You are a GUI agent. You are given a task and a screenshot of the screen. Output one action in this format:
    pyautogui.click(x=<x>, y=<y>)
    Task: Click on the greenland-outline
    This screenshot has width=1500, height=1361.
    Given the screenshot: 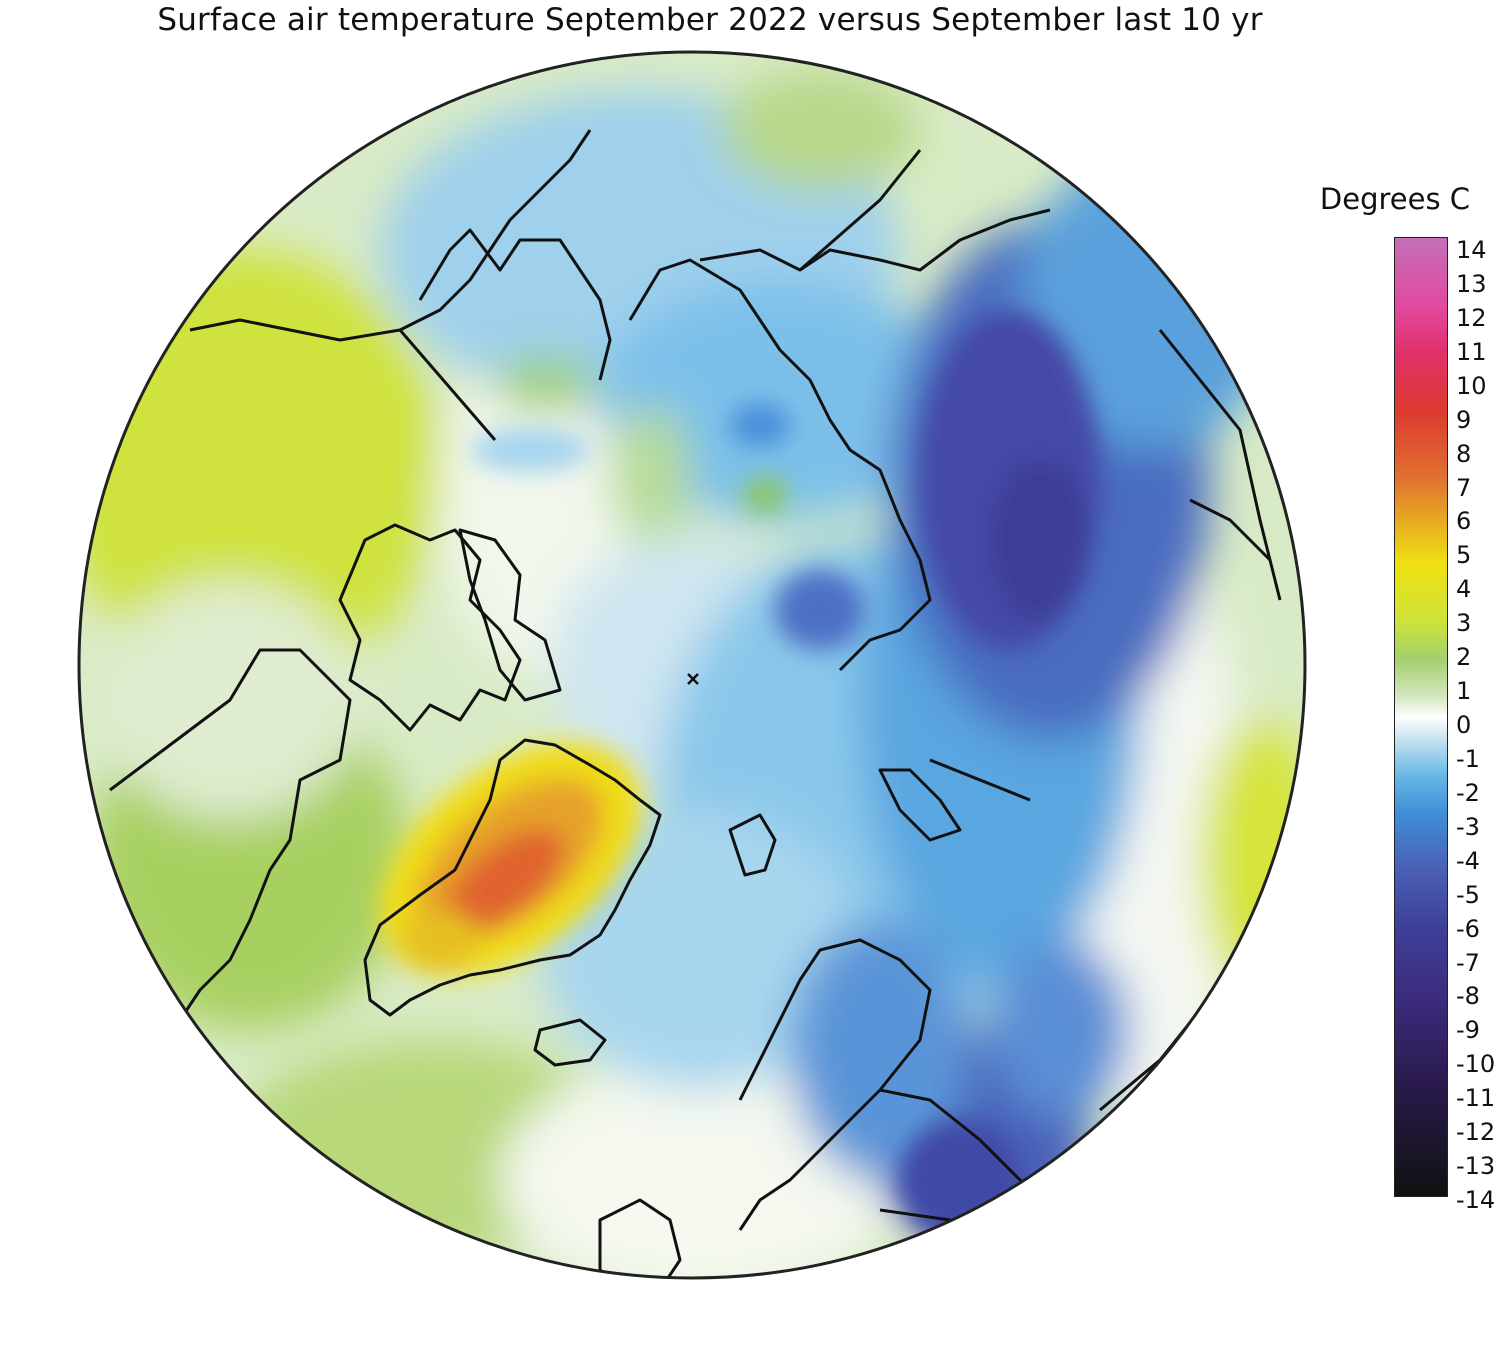 What is the action you would take?
    pyautogui.click(x=512, y=877)
    